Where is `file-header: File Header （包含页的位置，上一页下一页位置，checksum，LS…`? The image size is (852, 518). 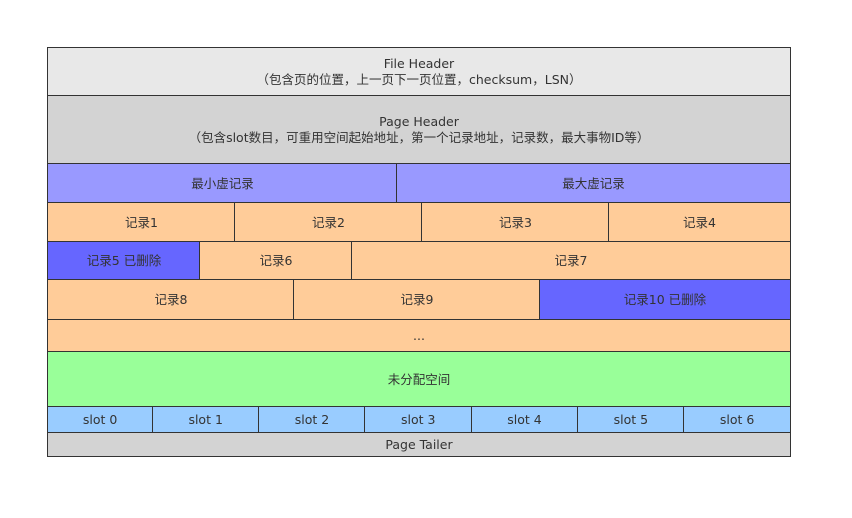 file-header: File Header （包含页的位置，上一页下一页位置，checksum，LS… is located at coordinates (419, 71).